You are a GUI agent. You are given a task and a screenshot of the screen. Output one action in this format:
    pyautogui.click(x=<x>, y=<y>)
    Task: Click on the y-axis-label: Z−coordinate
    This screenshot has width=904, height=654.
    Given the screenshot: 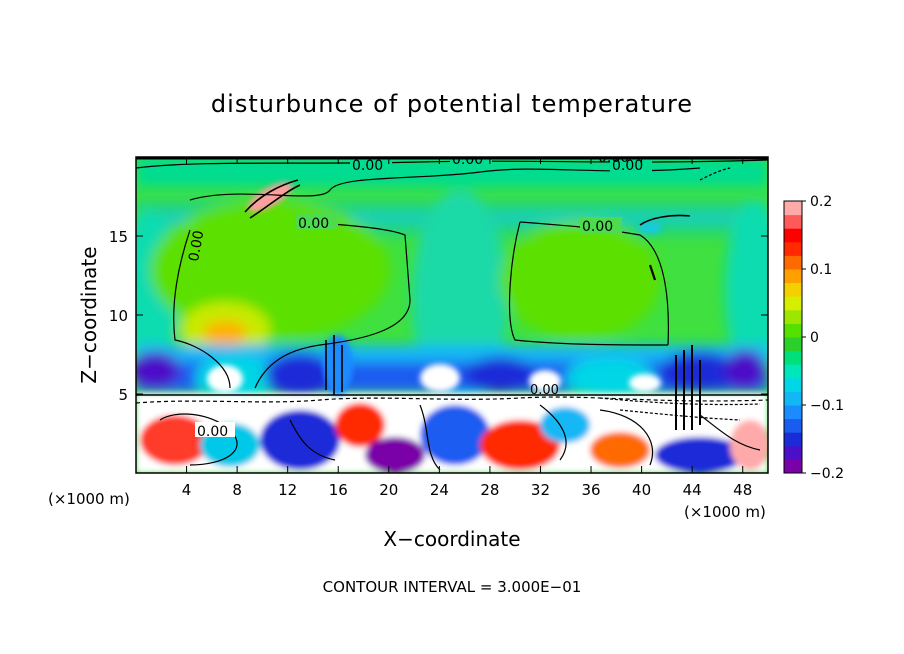 What is the action you would take?
    pyautogui.click(x=89, y=314)
    